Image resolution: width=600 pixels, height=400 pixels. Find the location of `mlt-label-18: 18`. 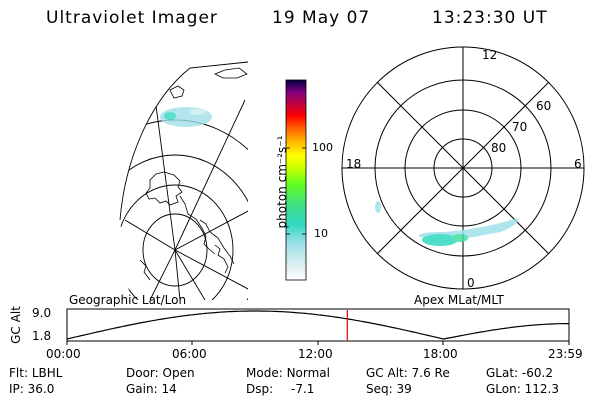

mlt-label-18: 18 is located at coordinates (354, 164).